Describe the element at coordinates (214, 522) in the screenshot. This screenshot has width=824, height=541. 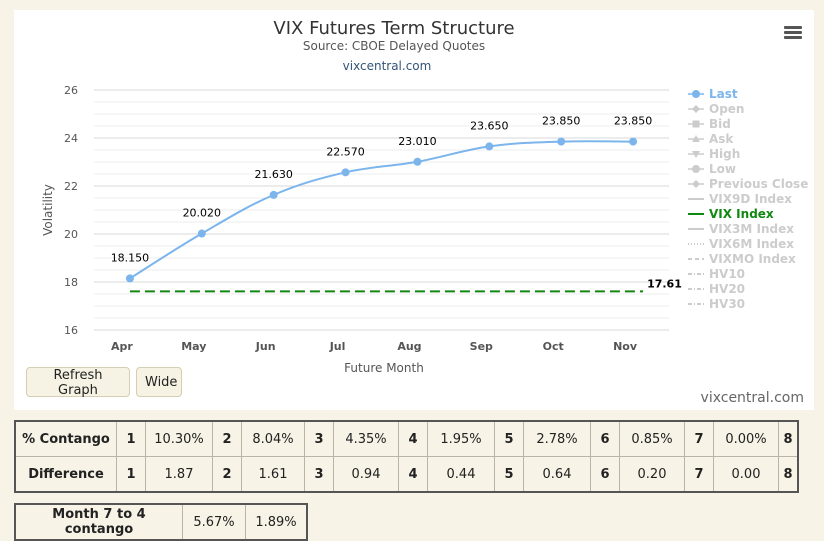
I see `month74-percent: 5.67%` at that location.